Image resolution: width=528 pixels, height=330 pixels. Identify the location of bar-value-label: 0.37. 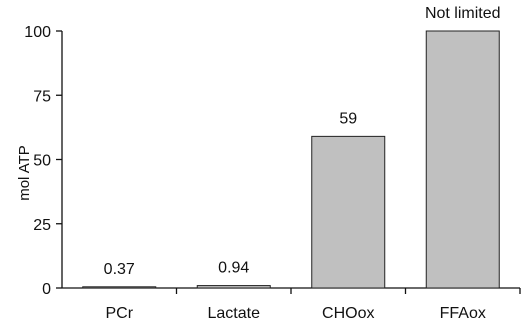
(119, 269).